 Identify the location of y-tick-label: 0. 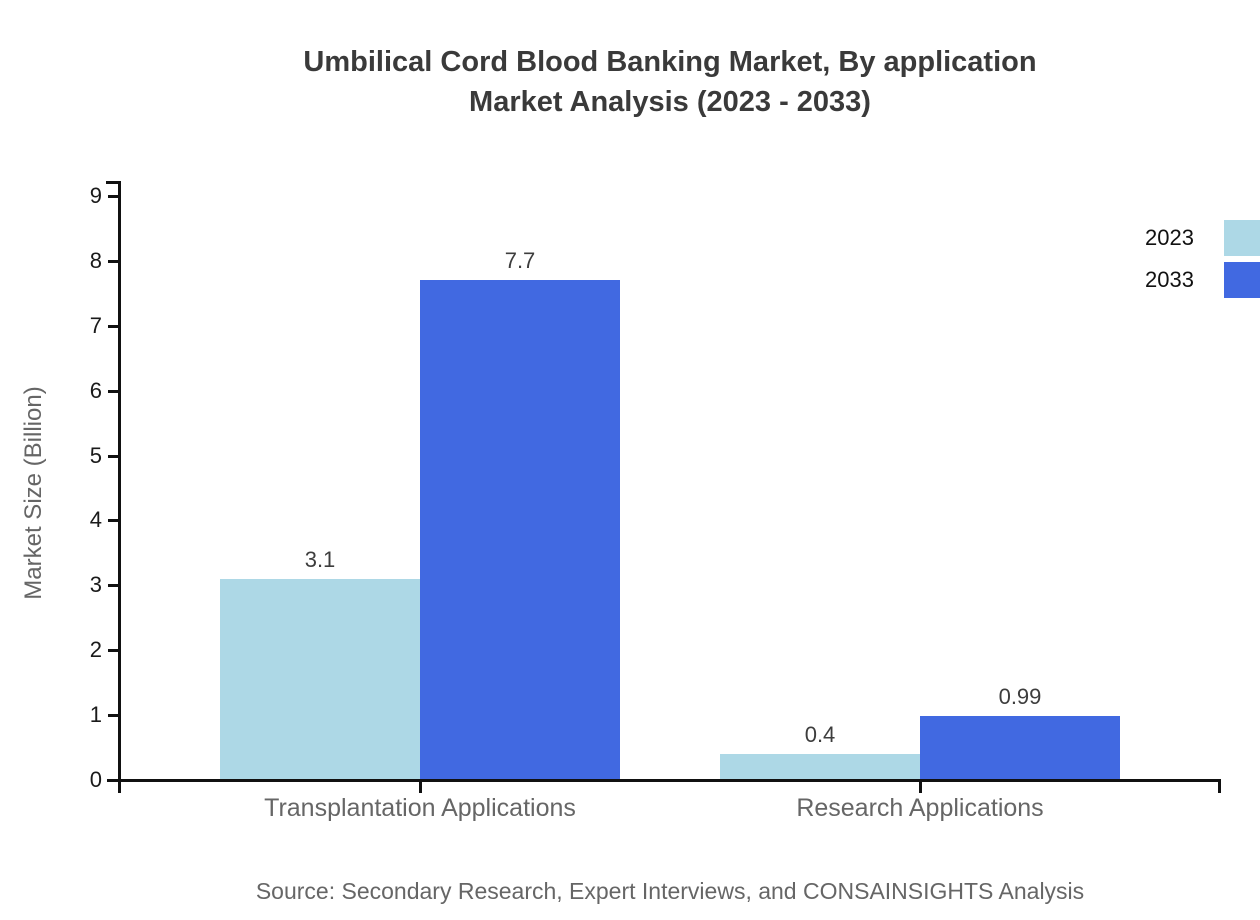
(95, 779).